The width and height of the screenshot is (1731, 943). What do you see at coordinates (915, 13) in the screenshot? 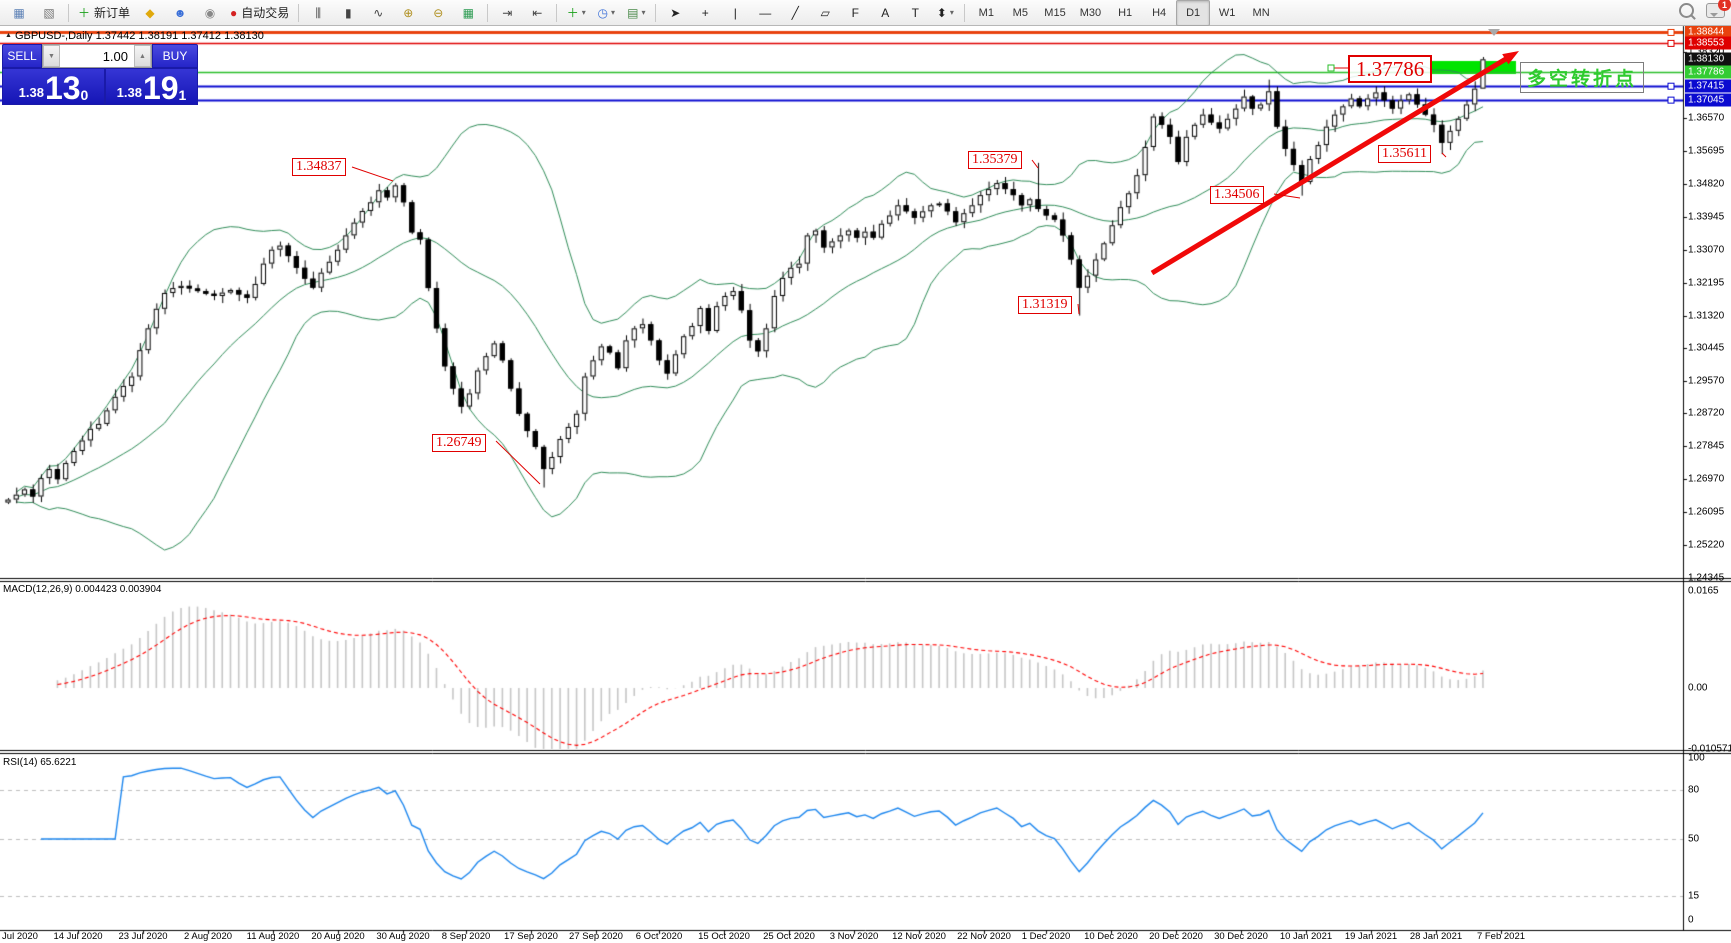
I see `text-label-button: T` at bounding box center [915, 13].